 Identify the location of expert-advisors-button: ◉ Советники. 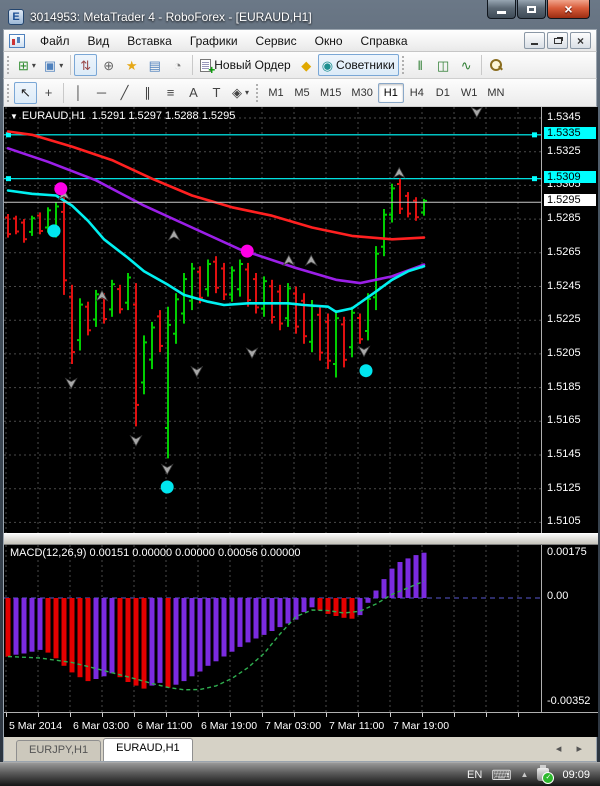
(358, 65).